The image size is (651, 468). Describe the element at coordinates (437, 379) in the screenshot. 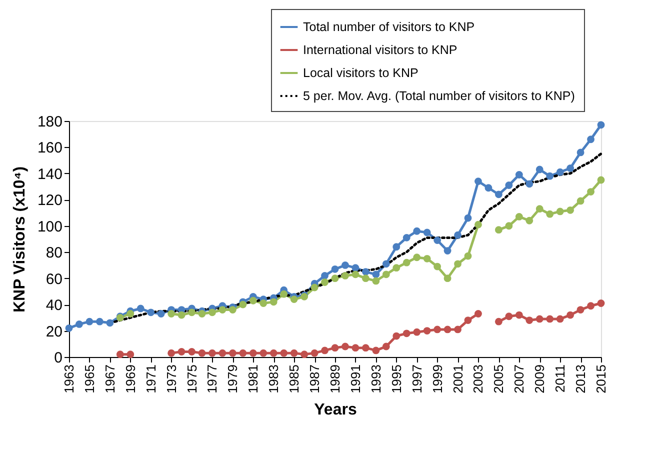

I see `x-tick-label: 1999` at that location.